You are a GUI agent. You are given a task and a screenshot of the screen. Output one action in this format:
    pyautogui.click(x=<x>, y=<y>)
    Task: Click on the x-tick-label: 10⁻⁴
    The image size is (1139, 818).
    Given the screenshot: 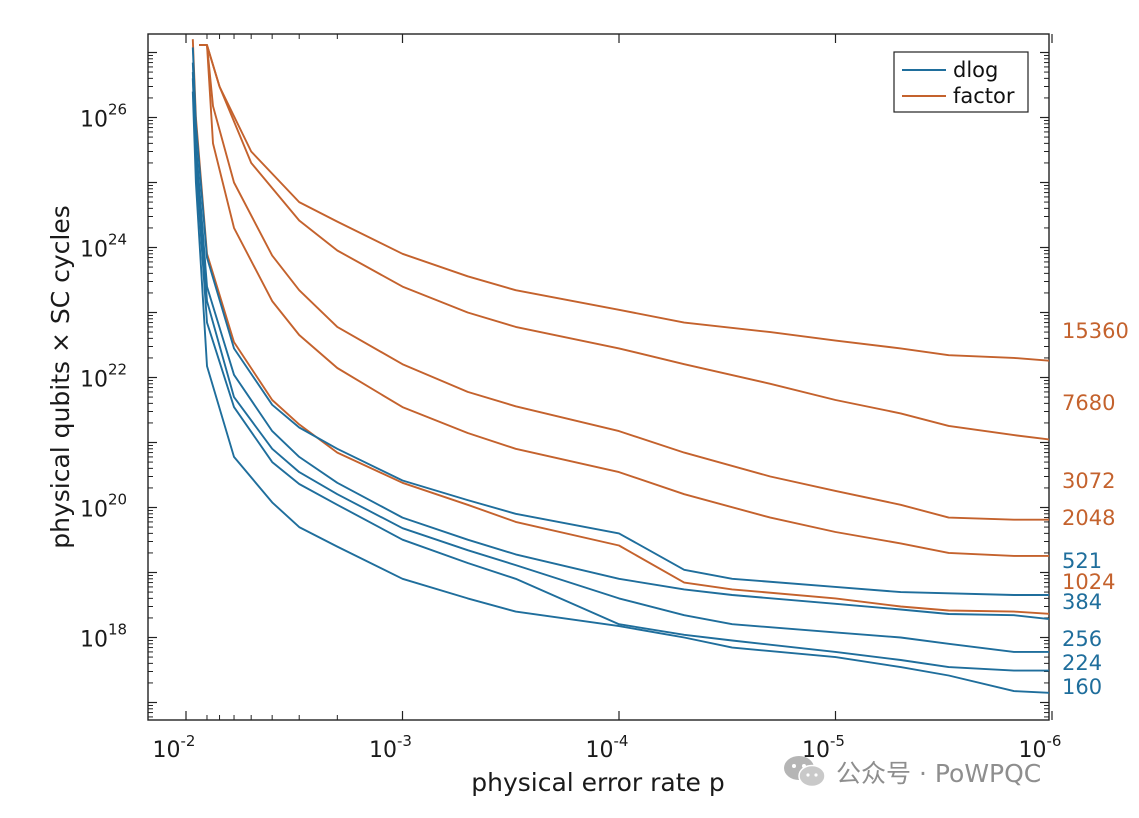 What is the action you would take?
    pyautogui.click(x=607, y=747)
    